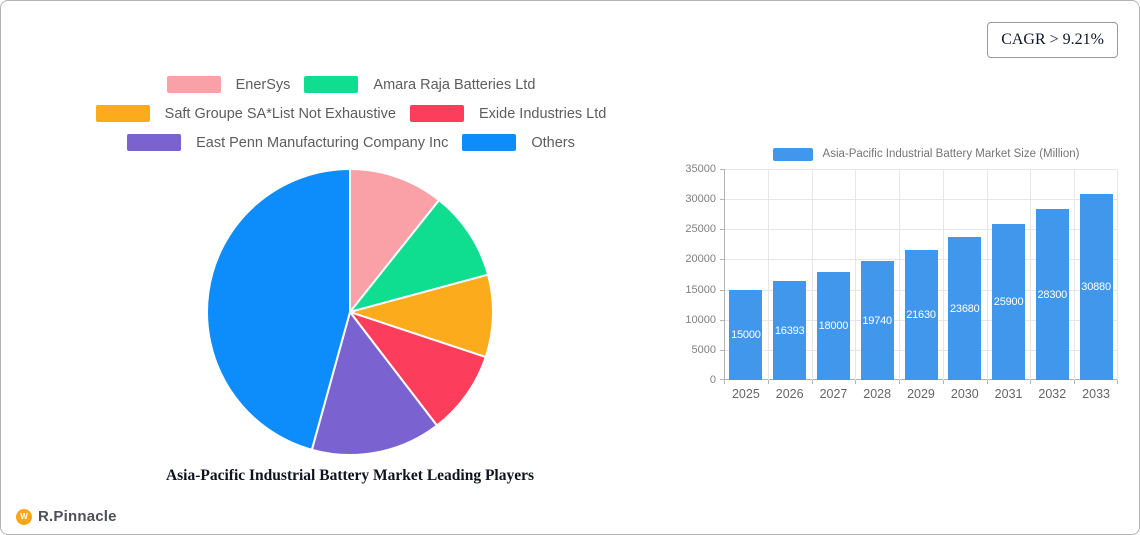  I want to click on bar: 19740, so click(877, 320).